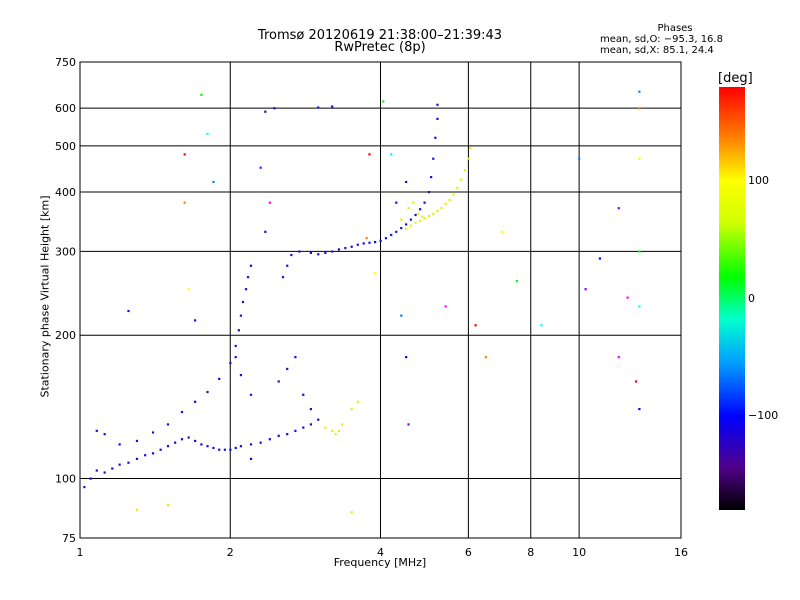  Describe the element at coordinates (468, 552) in the screenshot. I see `x-tick-label: 6` at that location.